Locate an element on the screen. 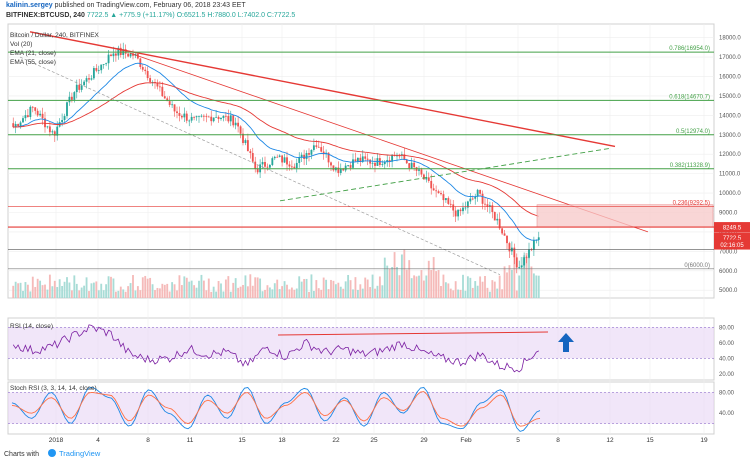 The width and height of the screenshot is (750, 462). rsi-line is located at coordinates (275, 348).